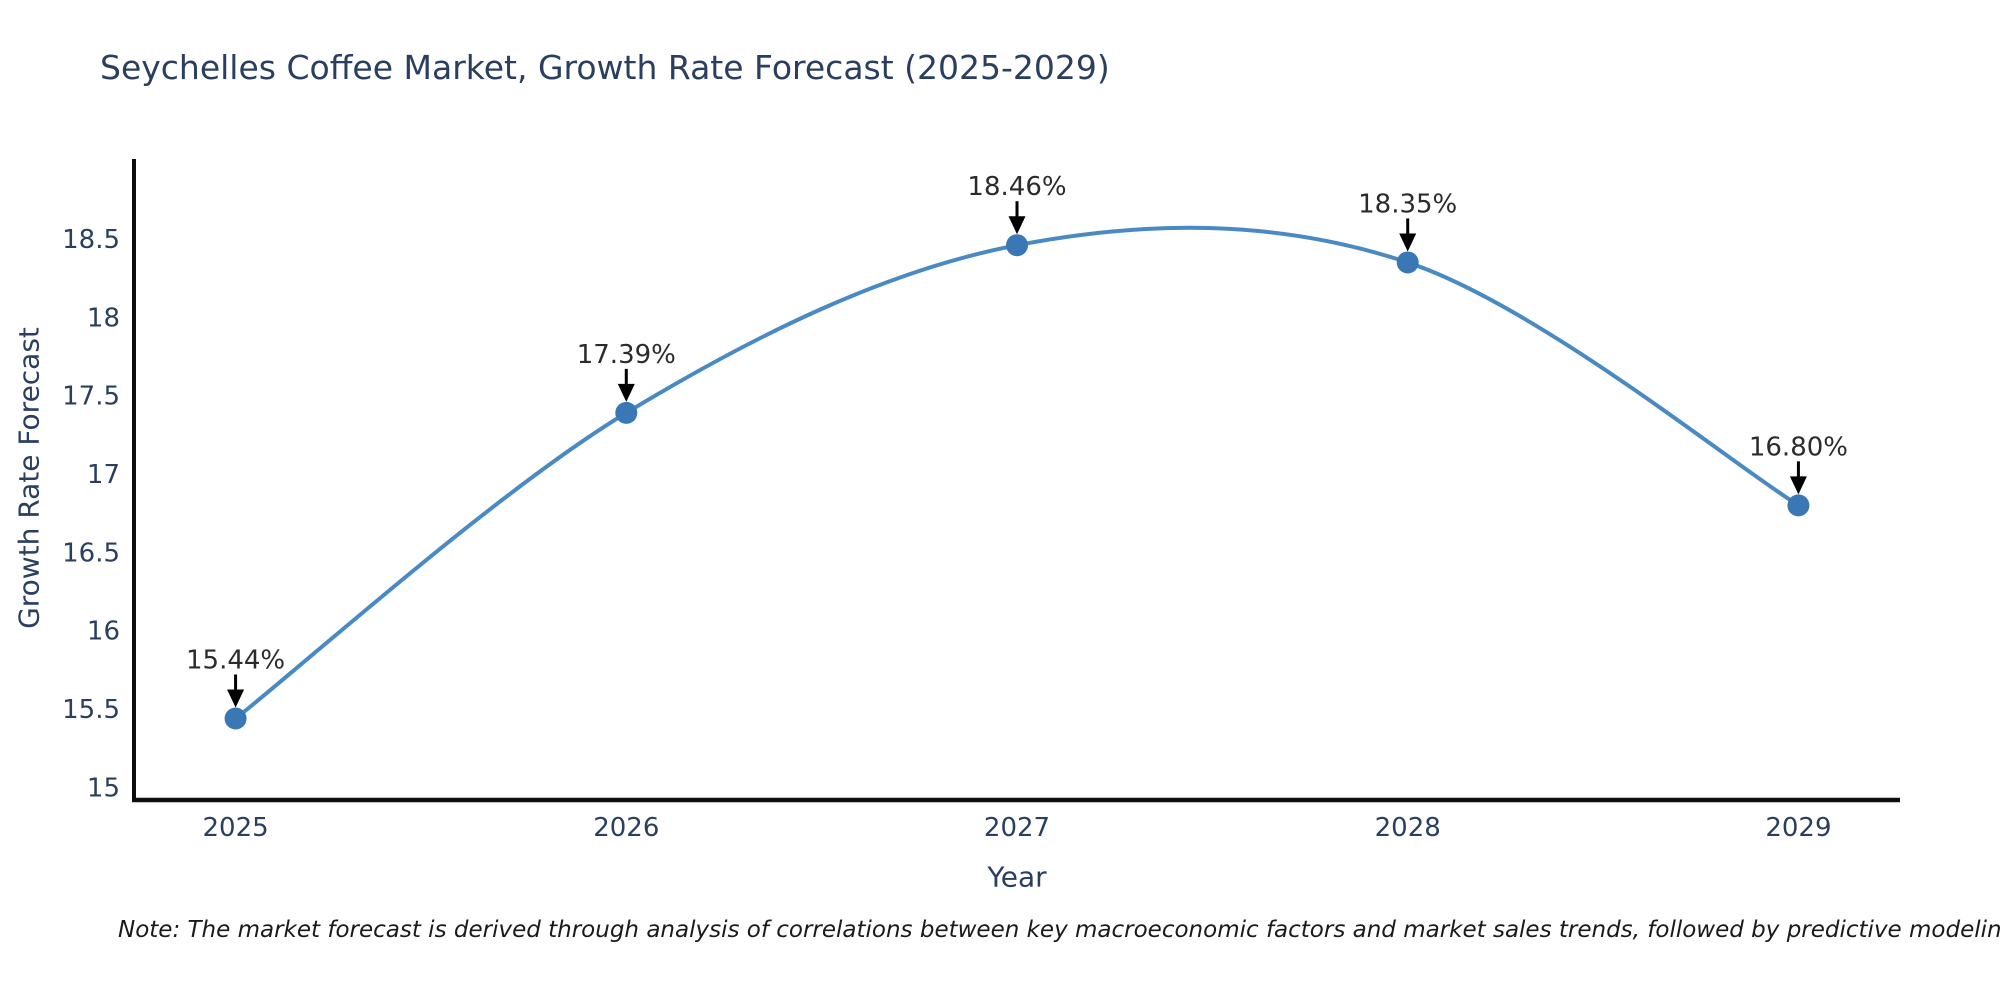 The width and height of the screenshot is (2000, 1000). What do you see at coordinates (1798, 447) in the screenshot?
I see `data-point-annotation: 16.80%` at bounding box center [1798, 447].